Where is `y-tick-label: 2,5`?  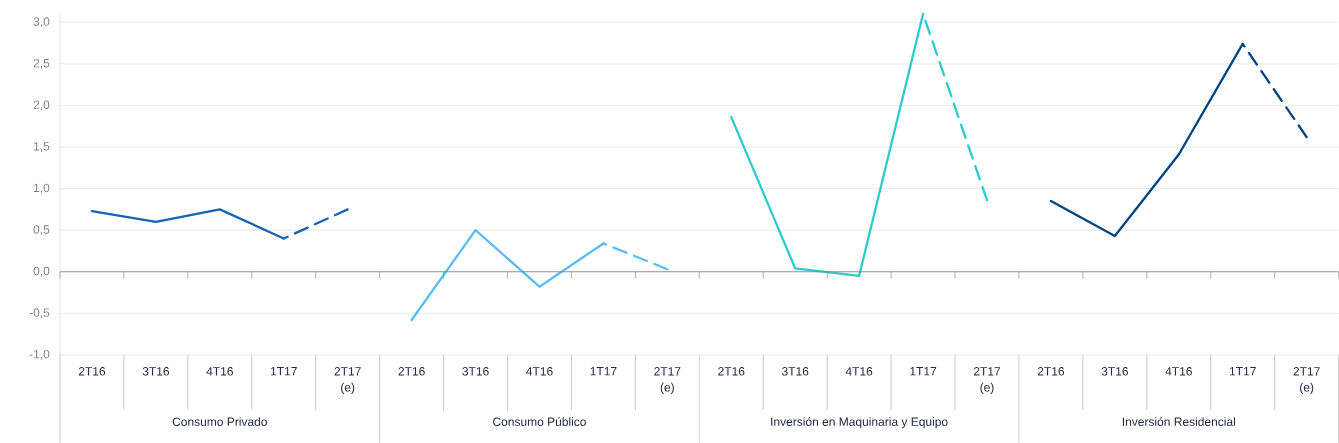
y-tick-label: 2,5 is located at coordinates (41, 63).